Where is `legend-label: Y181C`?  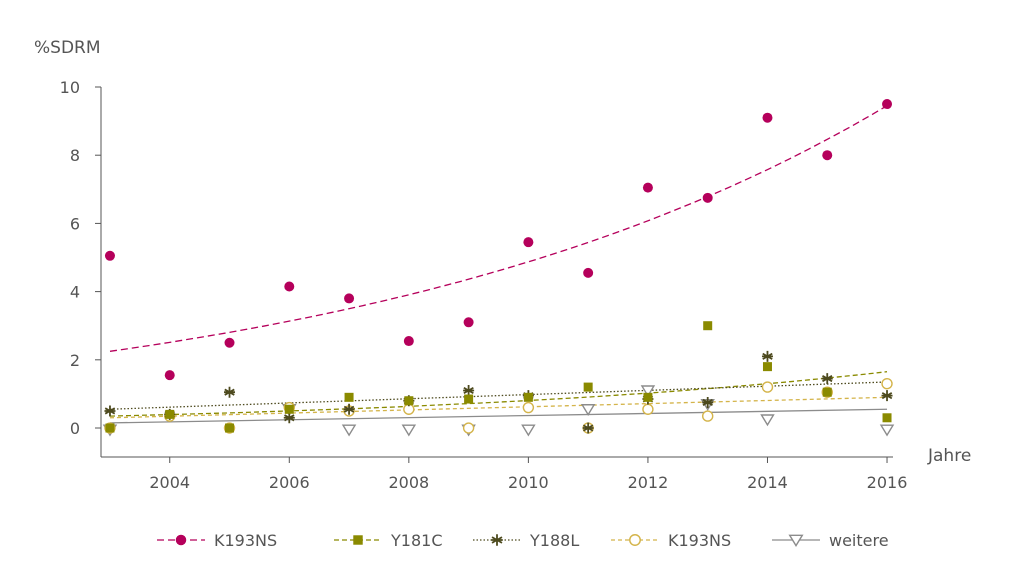 legend-label: Y181C is located at coordinates (416, 540).